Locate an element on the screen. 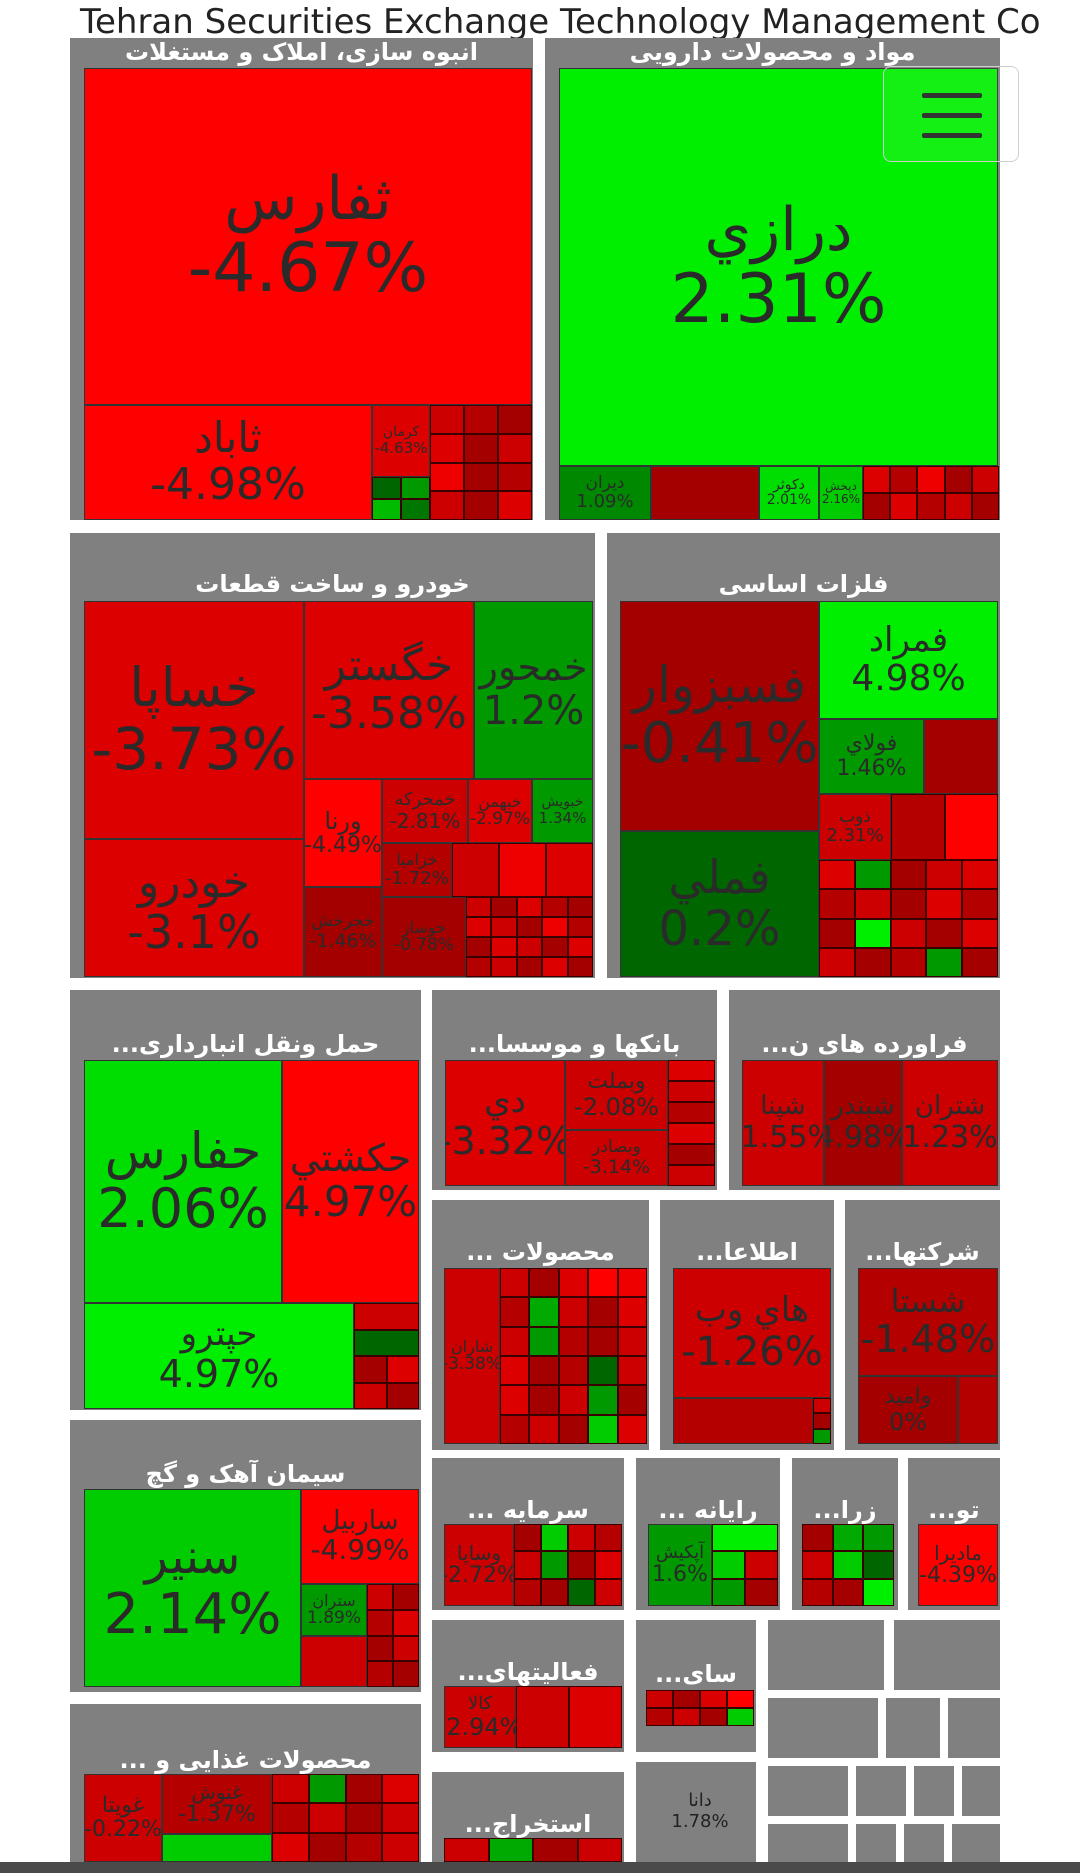  tile-chtro: حپترو 4.97% is located at coordinates (219, 1356).